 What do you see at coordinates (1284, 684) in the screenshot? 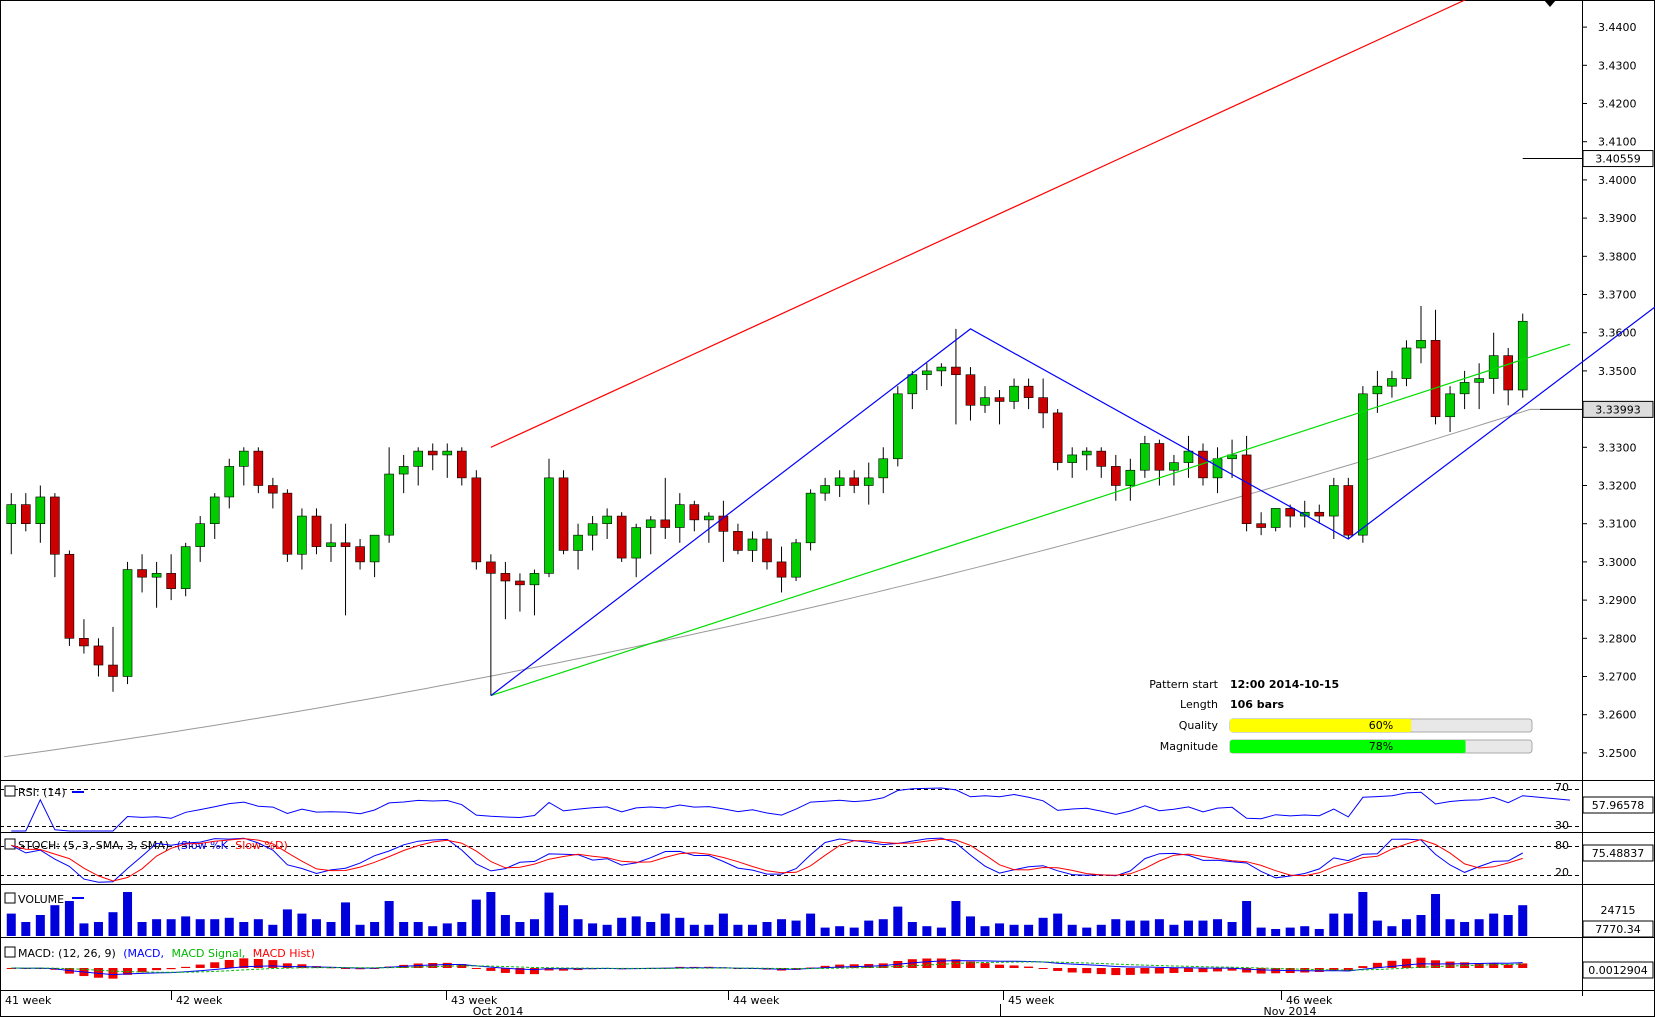
I see `pattern-start-value: 12:00 2014-10-15` at bounding box center [1284, 684].